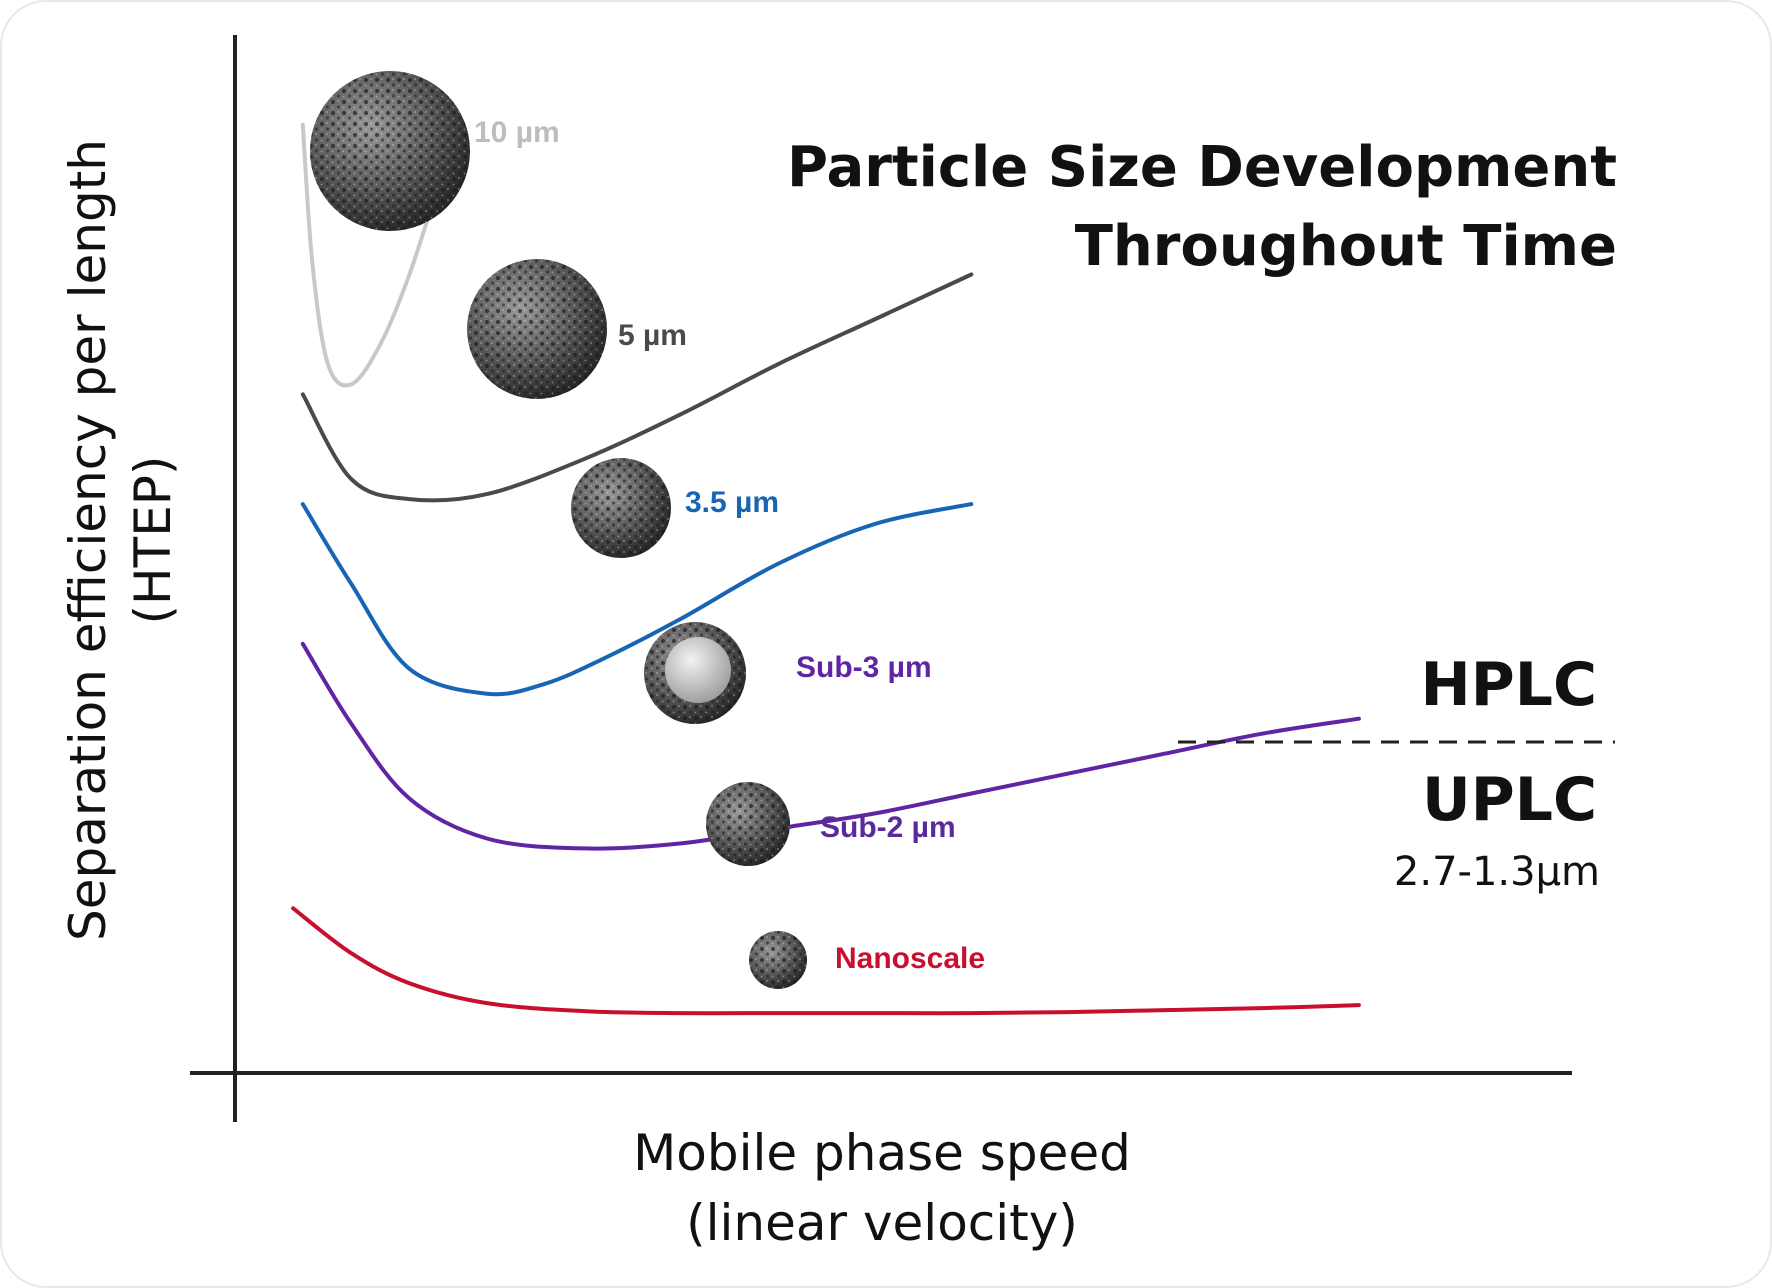 This screenshot has height=1288, width=1772. I want to click on x-axis-label-line-1: Mobile phase speed, so click(882, 1153).